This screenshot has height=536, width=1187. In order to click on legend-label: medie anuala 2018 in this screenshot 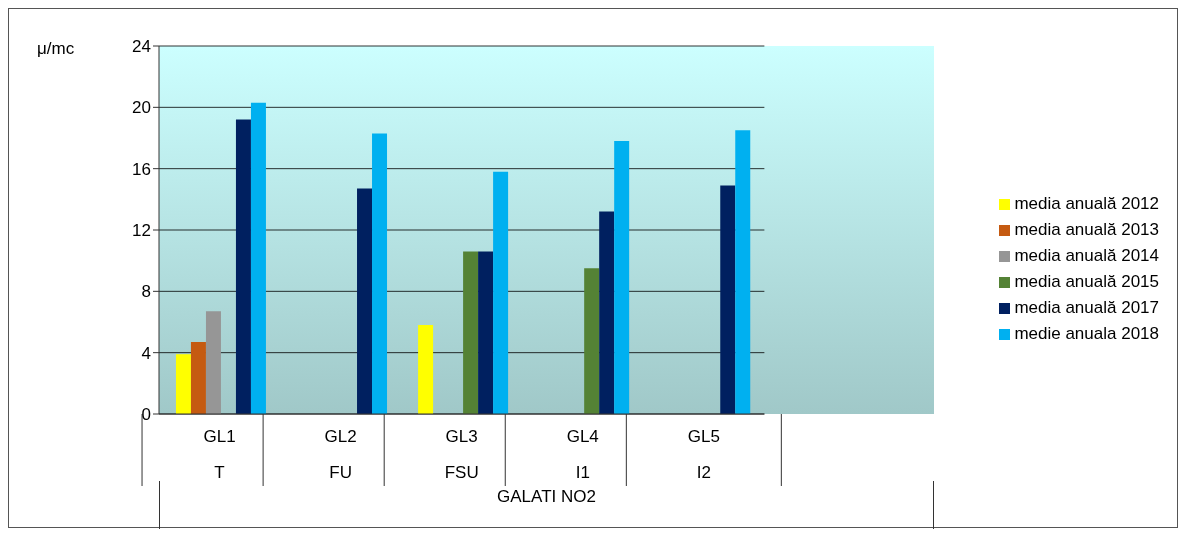, I will do `click(1086, 333)`.